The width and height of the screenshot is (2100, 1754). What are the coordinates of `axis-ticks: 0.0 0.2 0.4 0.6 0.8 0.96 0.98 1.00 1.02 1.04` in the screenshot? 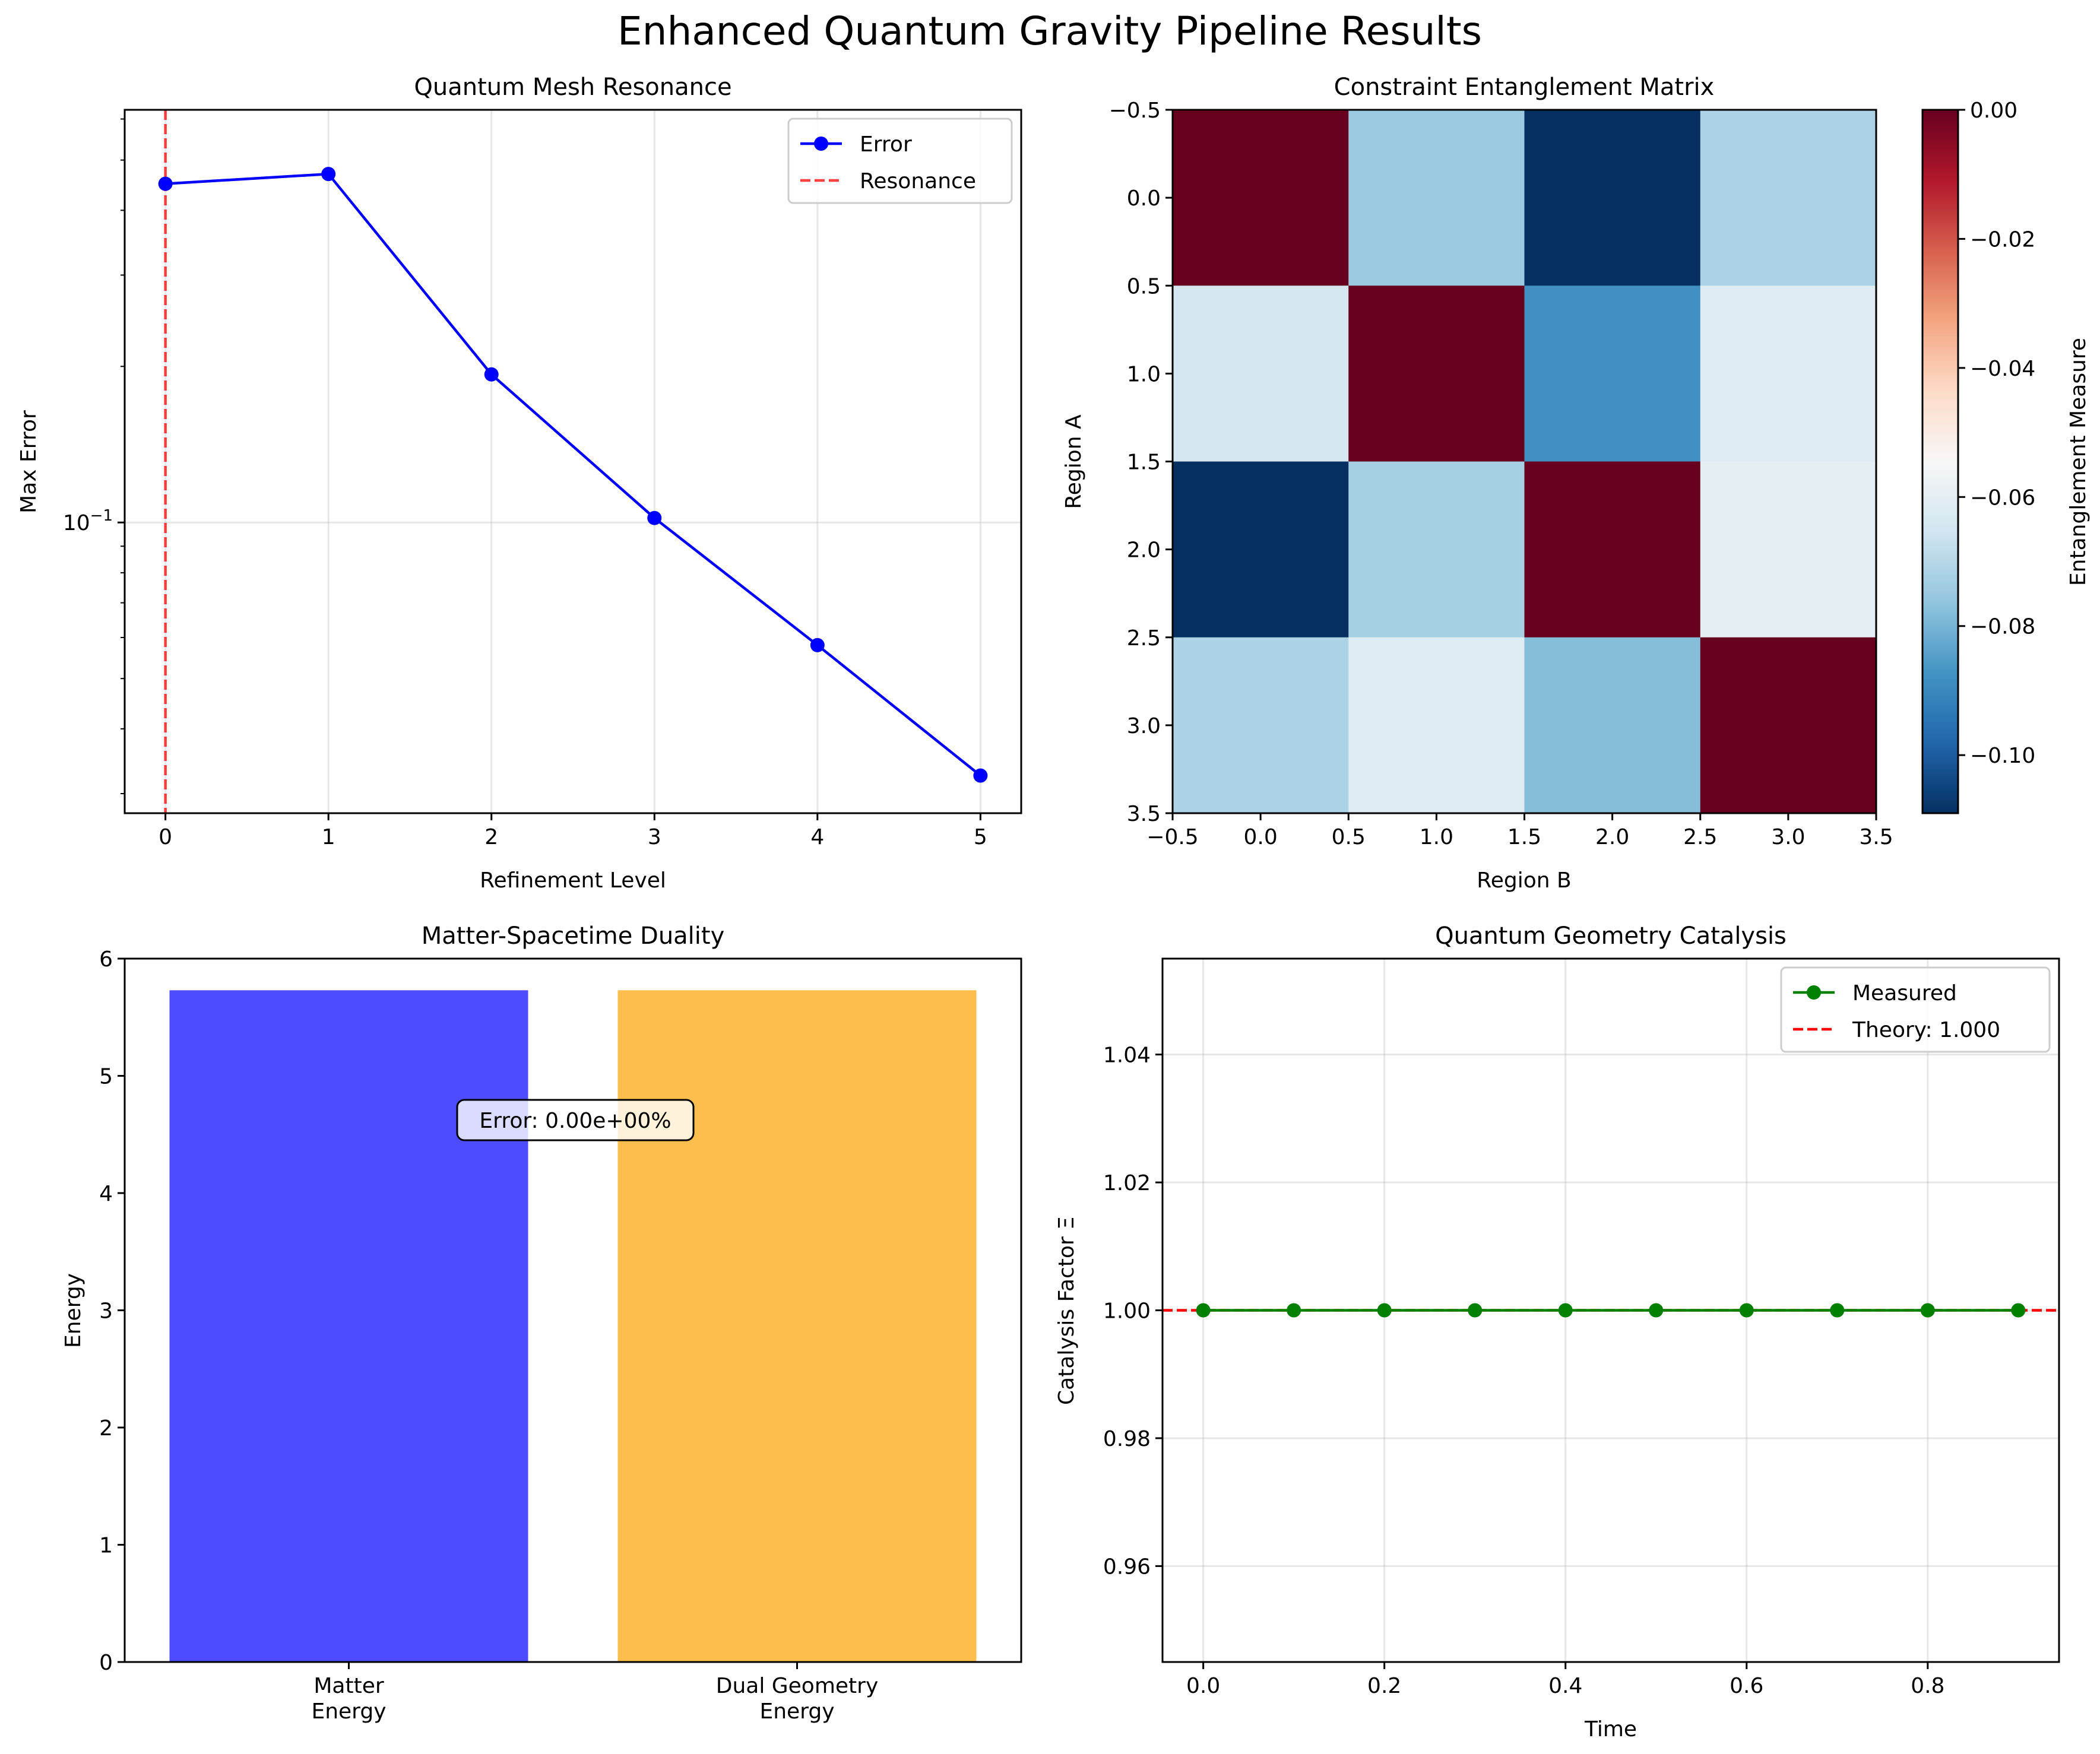 It's located at (1524, 1370).